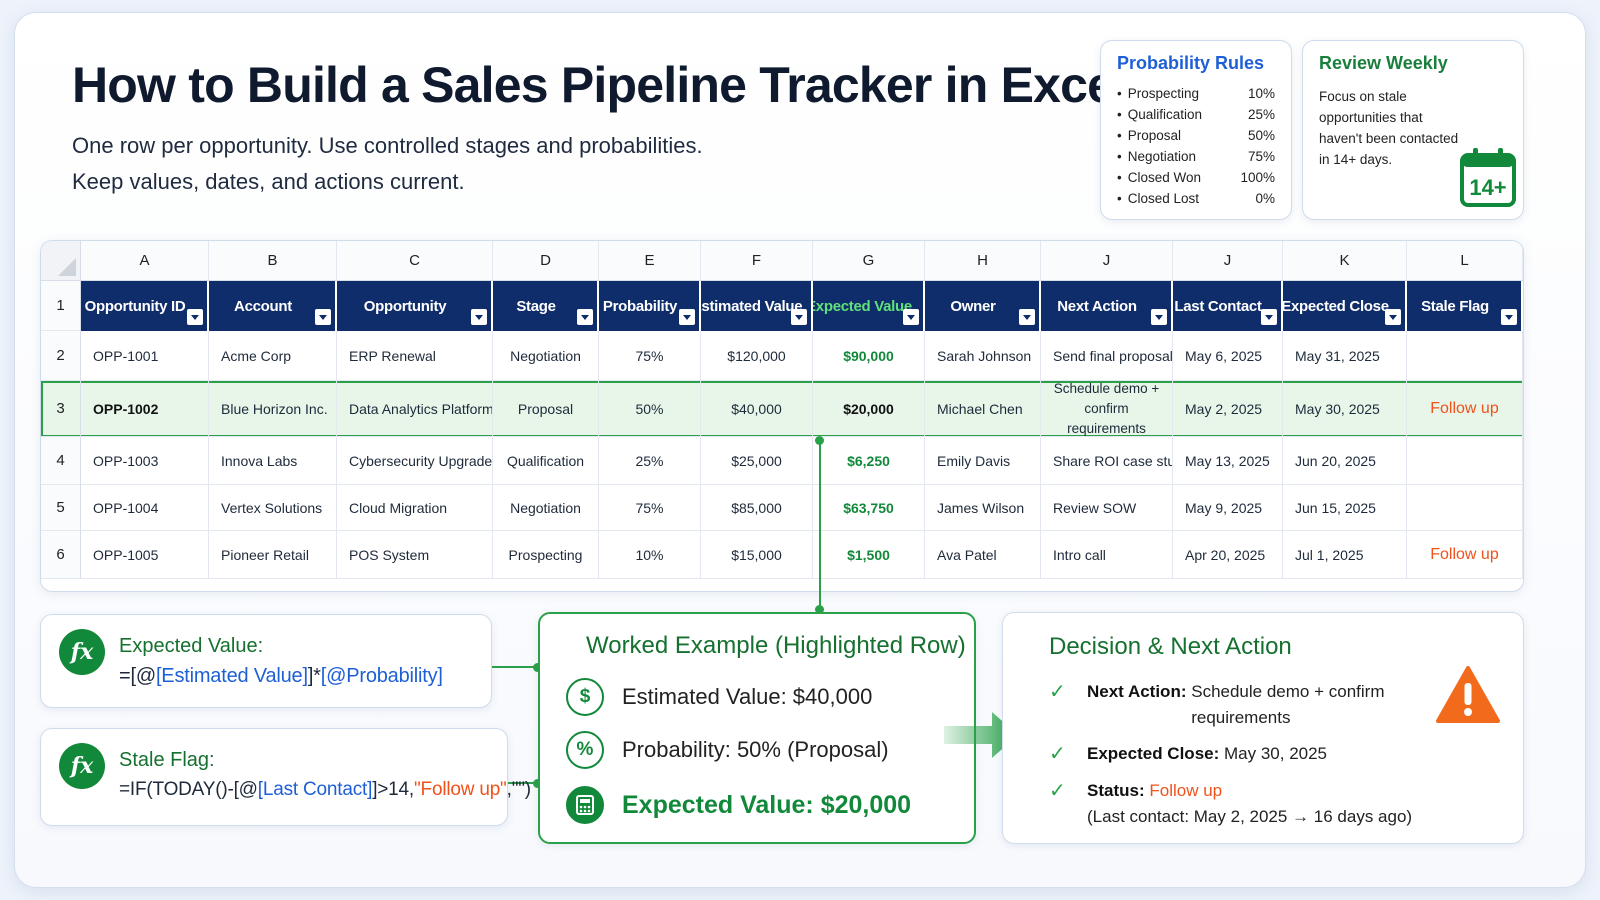 The height and width of the screenshot is (900, 1600). Describe the element at coordinates (757, 409) in the screenshot. I see `cell-estimated-value: $40,000` at that location.